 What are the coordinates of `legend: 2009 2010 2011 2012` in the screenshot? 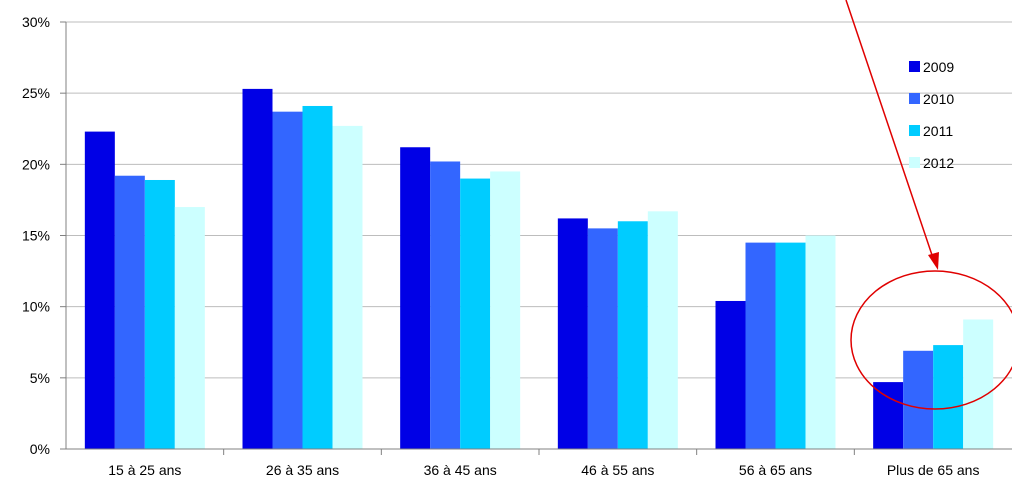 It's located at (931, 115).